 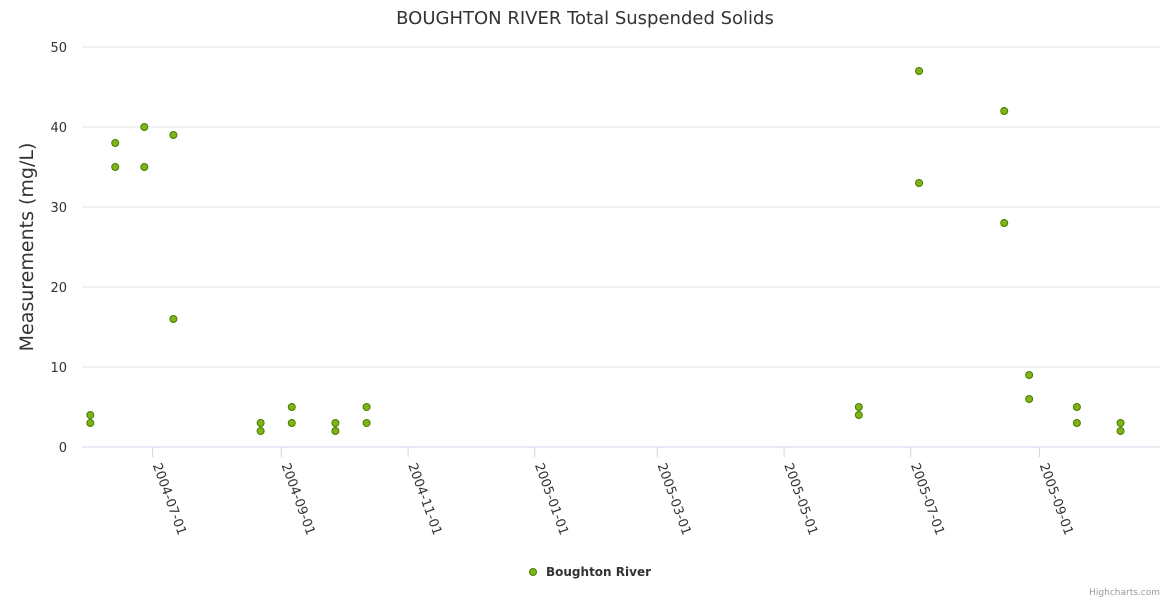 What do you see at coordinates (169, 499) in the screenshot?
I see `x-tick-label: 2004-07-01` at bounding box center [169, 499].